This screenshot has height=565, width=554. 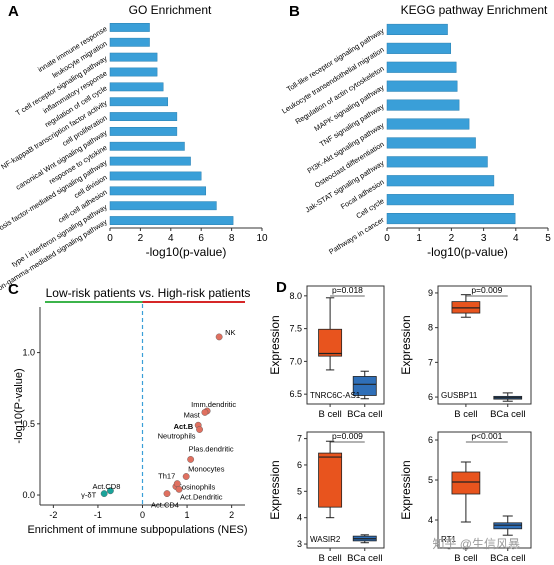 What do you see at coordinates (19, 405) in the screenshot?
I see `volcano-y-axis-label: -log10(P-value)` at bounding box center [19, 405].